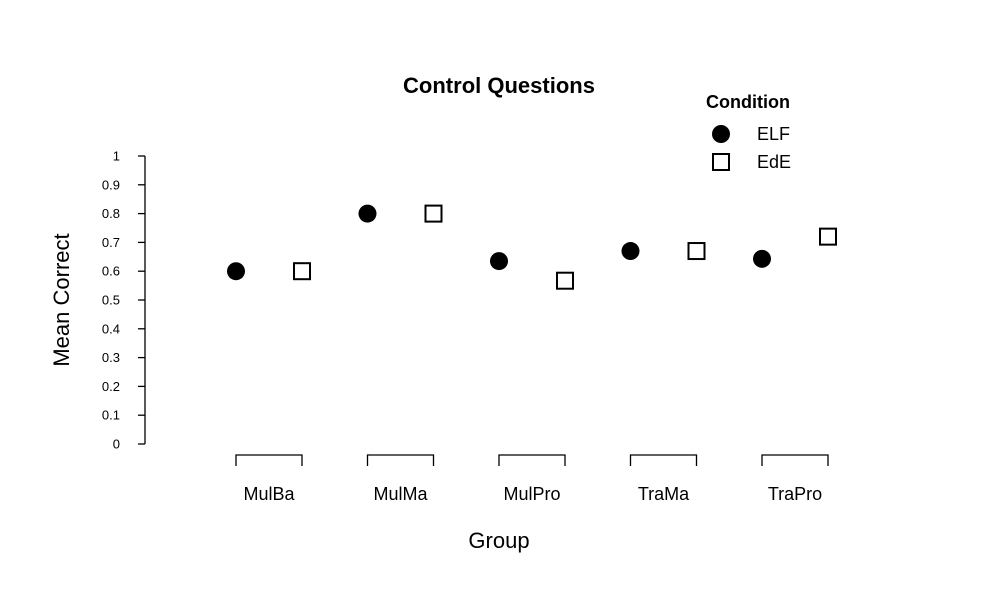  I want to click on y-tick-label: 0.9, so click(111, 184).